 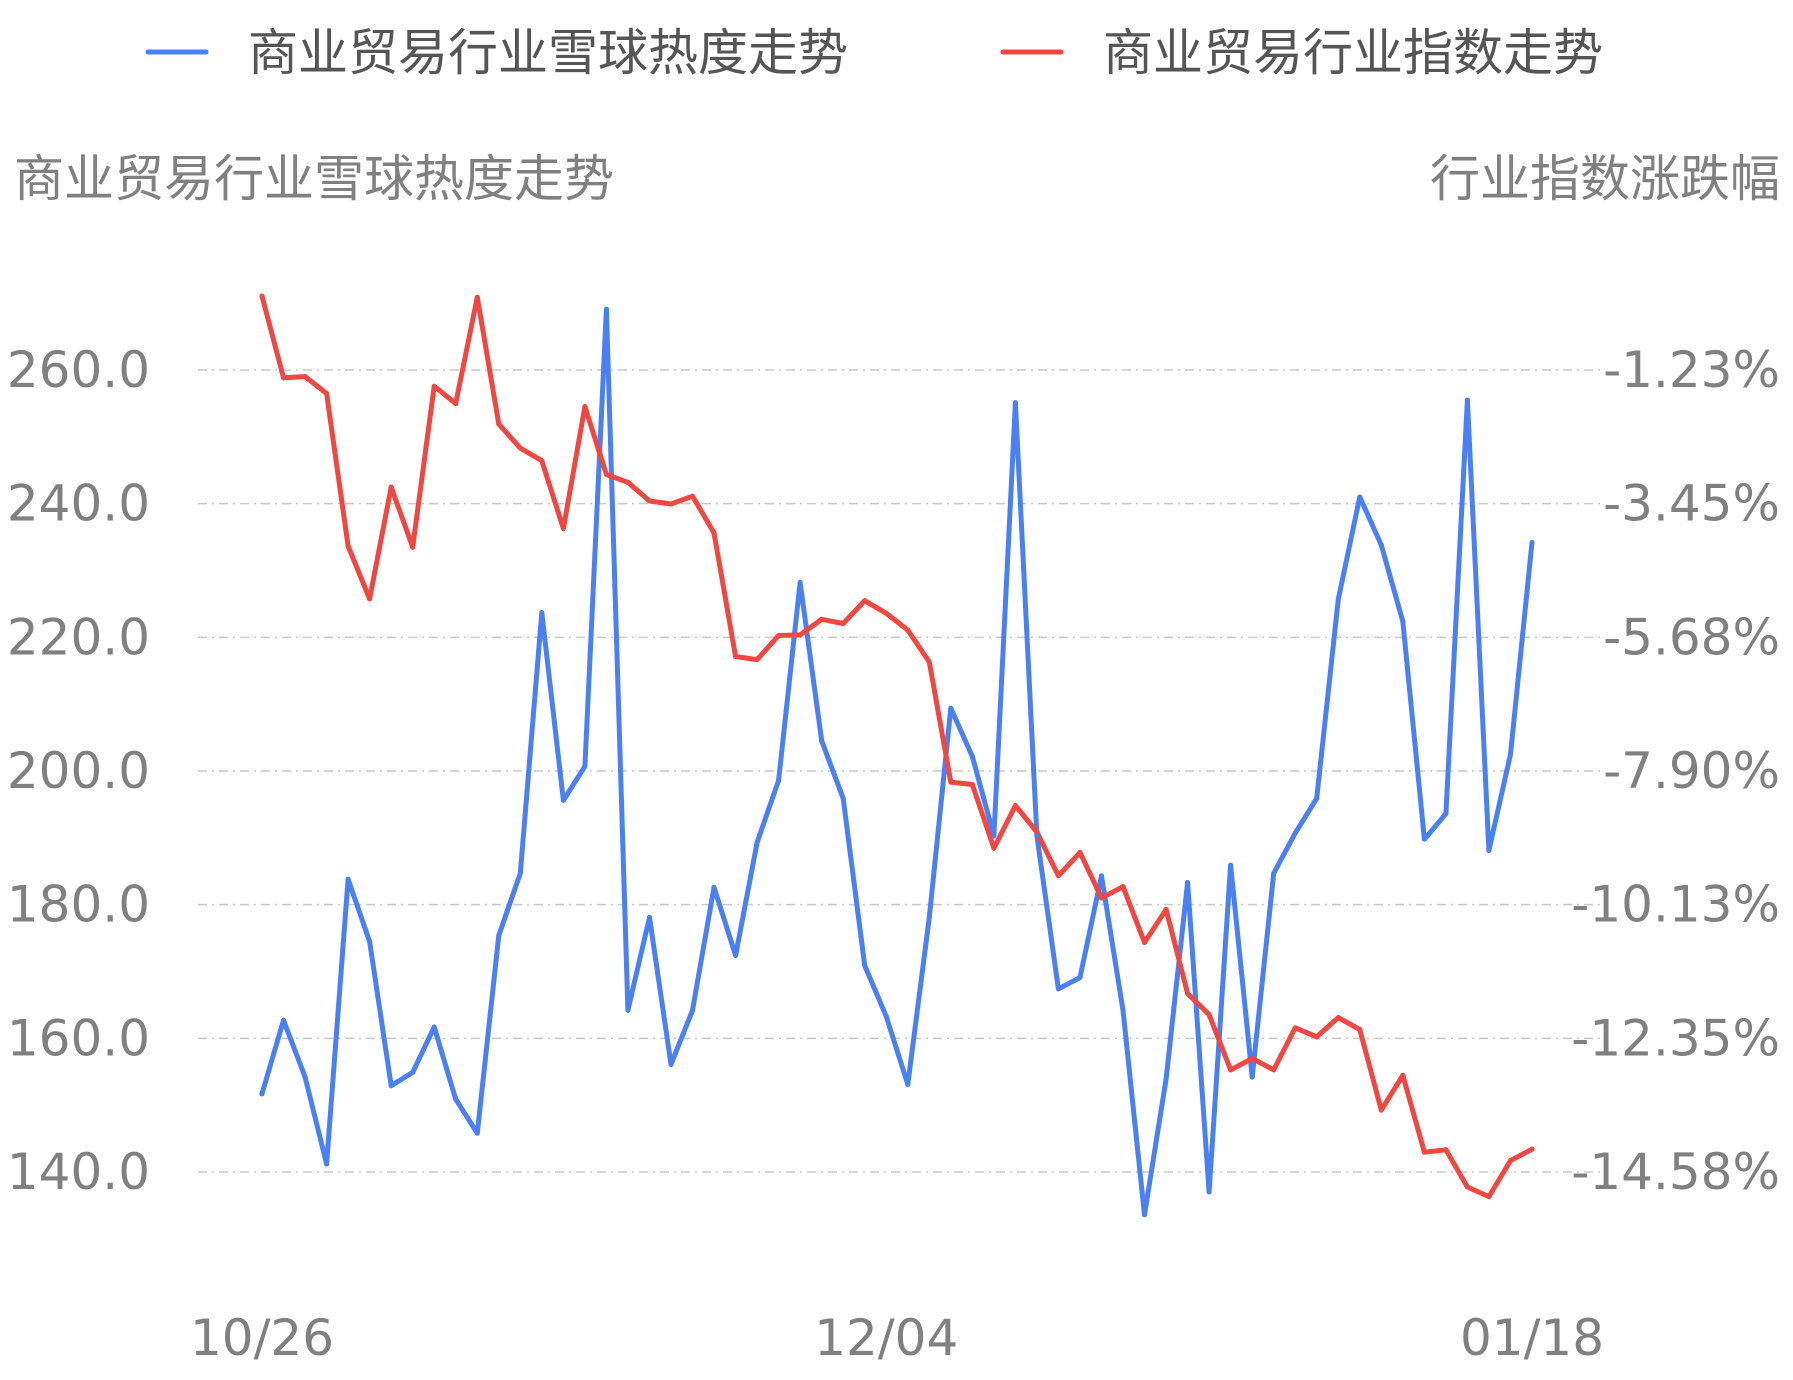 I want to click on legend-item-heat: 商业贸易行业雪球热度走势, so click(x=496, y=53).